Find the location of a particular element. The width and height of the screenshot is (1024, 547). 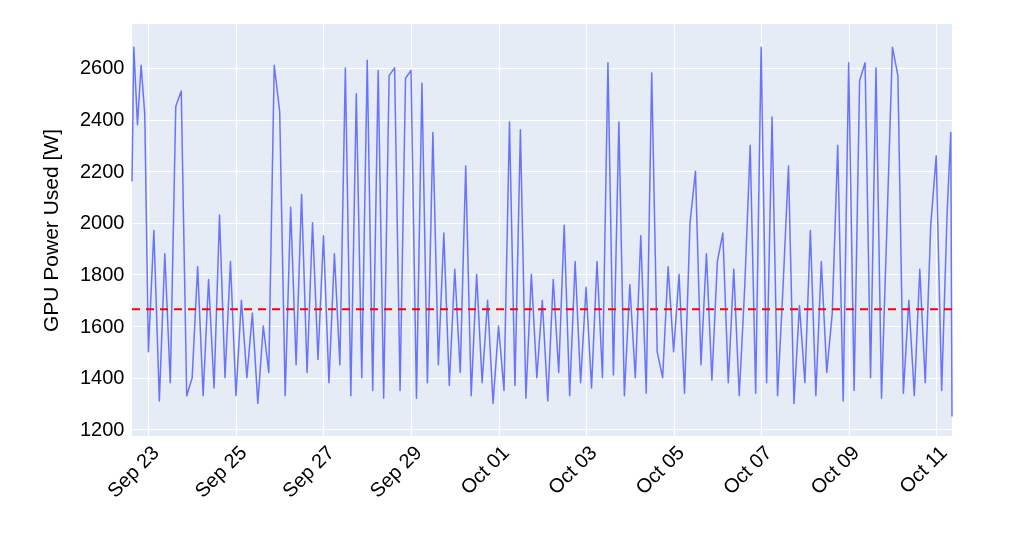

x-tick-label: Sep 23 is located at coordinates (133, 471).